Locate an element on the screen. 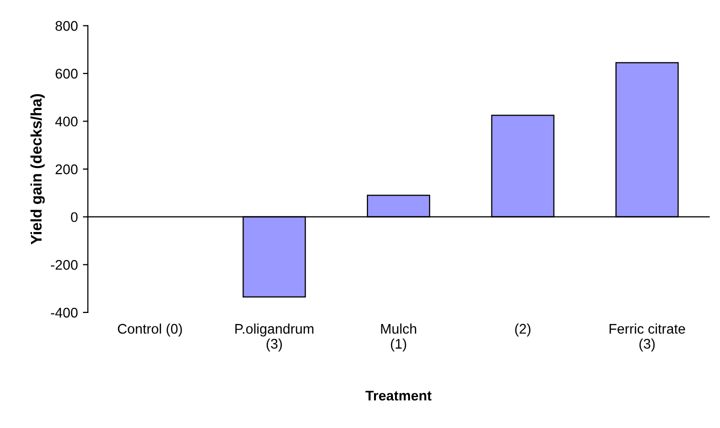 This screenshot has width=720, height=428. y-tick-label: 200 is located at coordinates (67, 169).